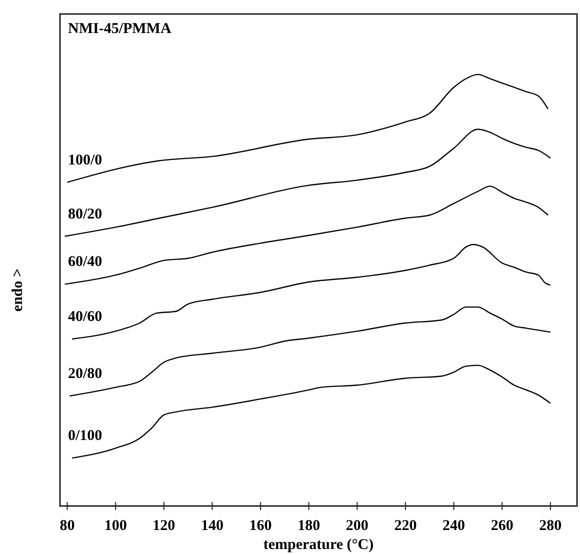  Describe the element at coordinates (164, 526) in the screenshot. I see `x-tick-label: 120` at that location.